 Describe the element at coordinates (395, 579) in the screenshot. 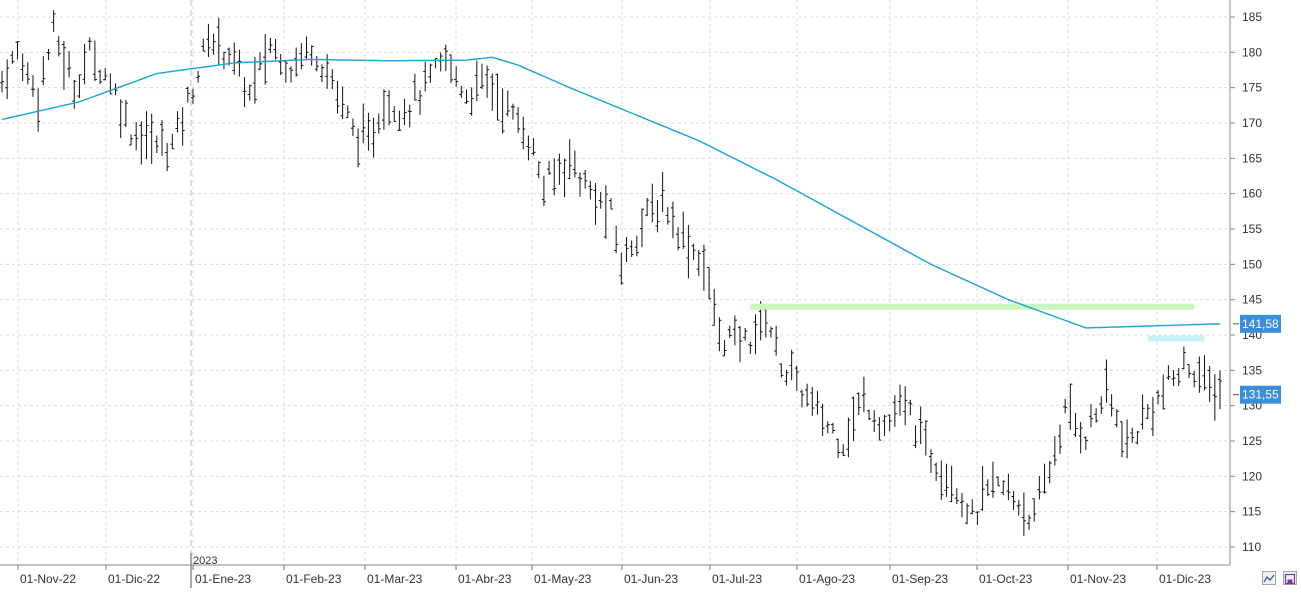

I see `x-tick-label: 01-Mar-23` at that location.